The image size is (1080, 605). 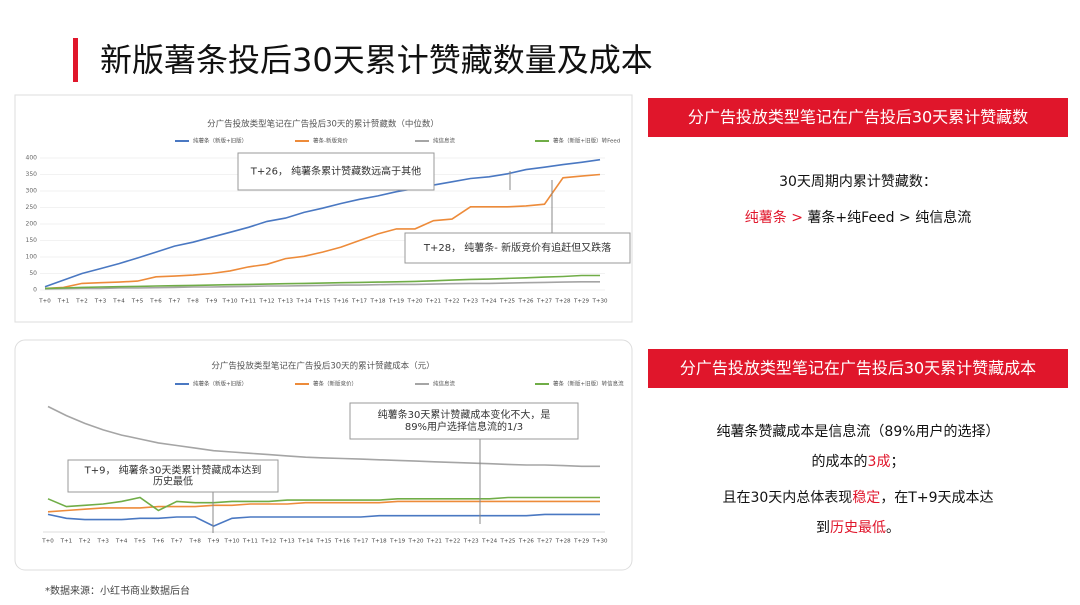 What do you see at coordinates (324, 542) in the screenshot?
I see `x-tick-label: T+15` at bounding box center [324, 542].